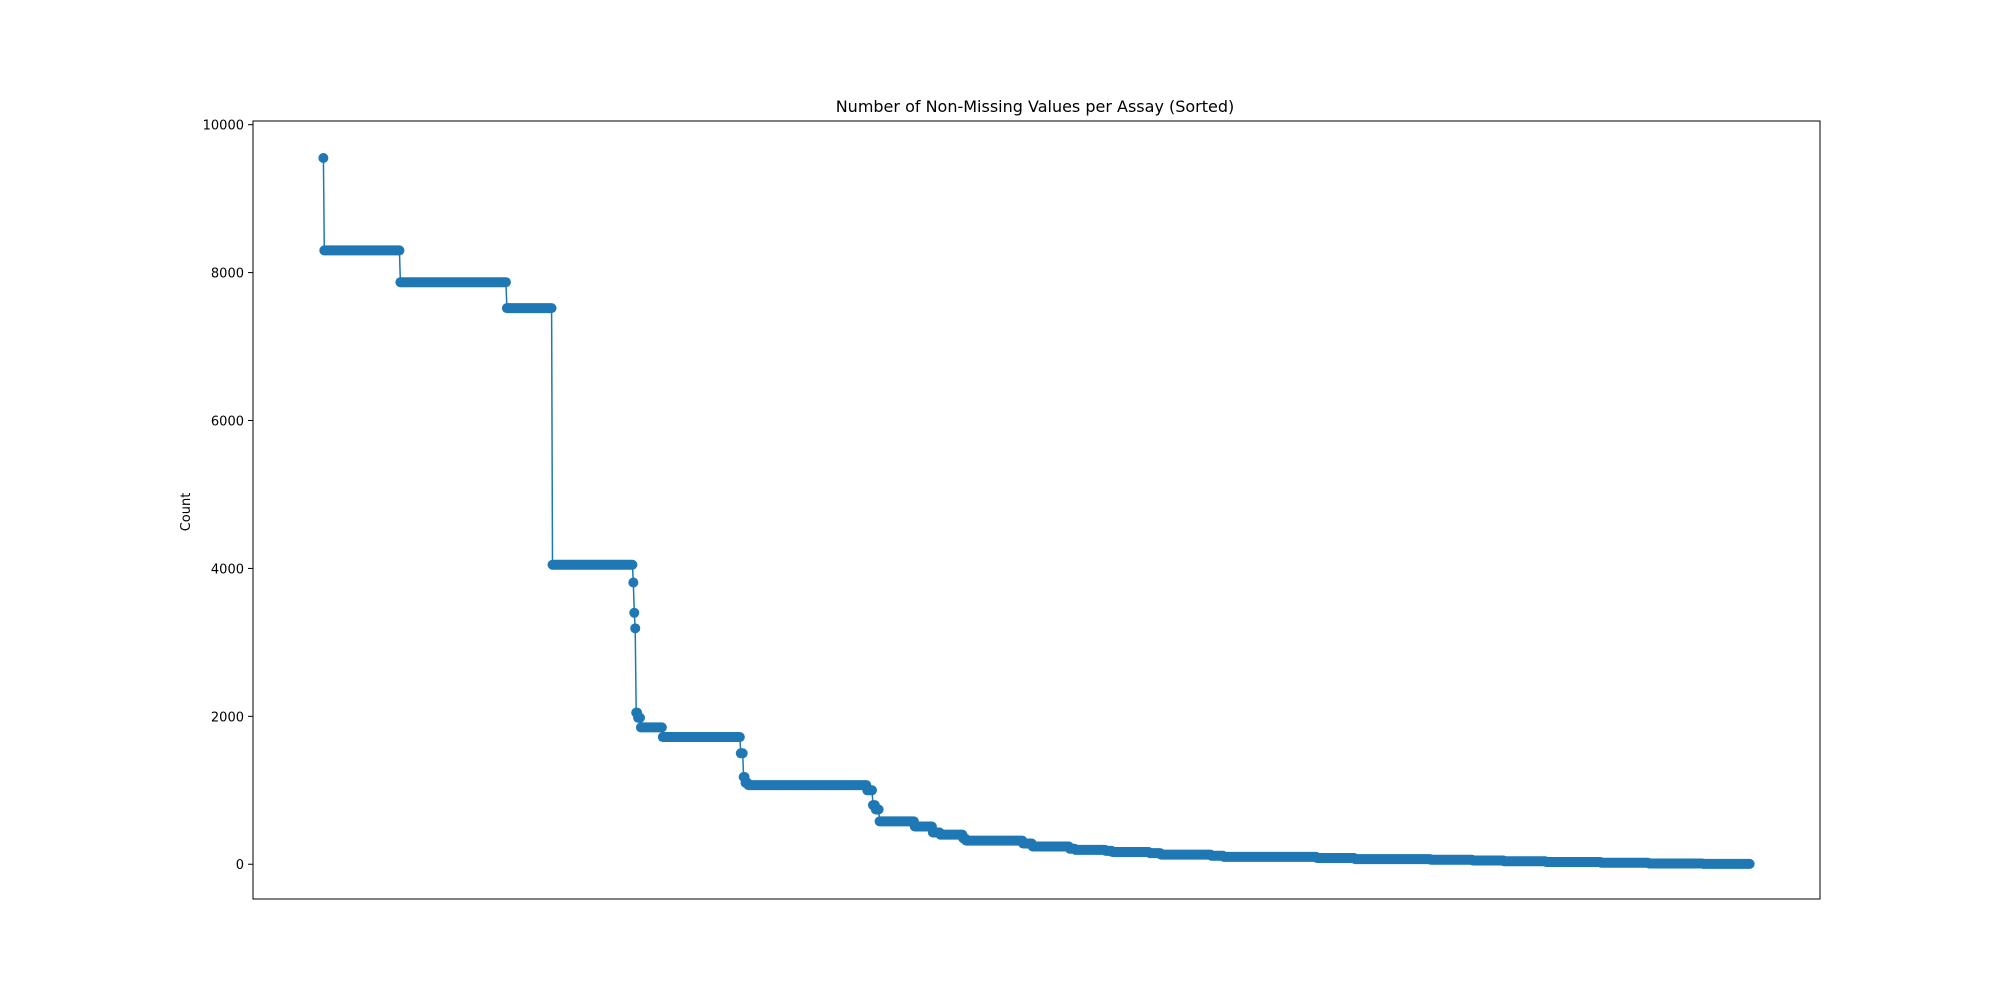 The width and height of the screenshot is (2000, 1000). What do you see at coordinates (240, 865) in the screenshot?
I see `y-tick-label: 0` at bounding box center [240, 865].